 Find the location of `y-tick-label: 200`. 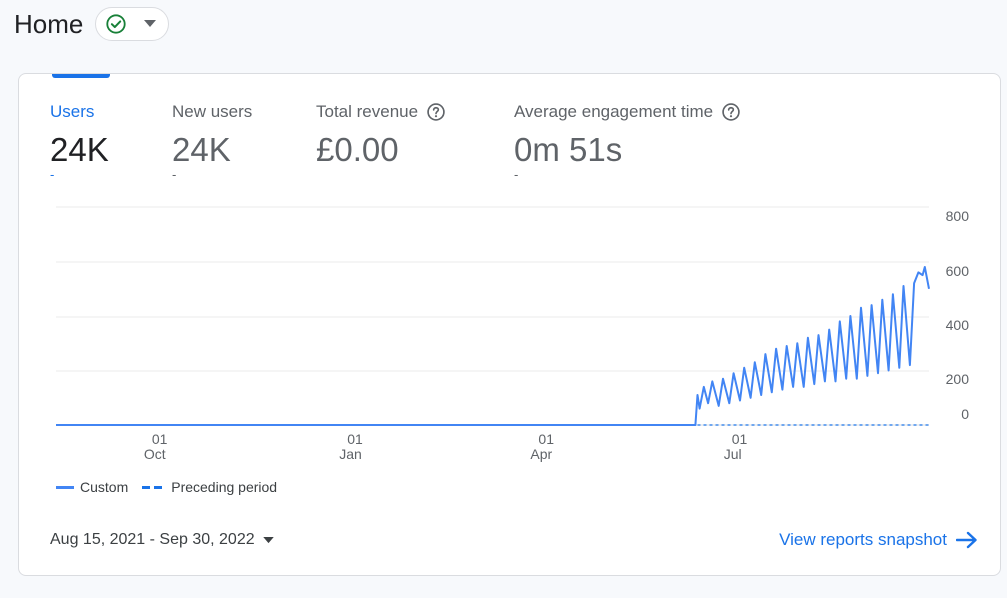

y-tick-label: 200 is located at coordinates (958, 379).